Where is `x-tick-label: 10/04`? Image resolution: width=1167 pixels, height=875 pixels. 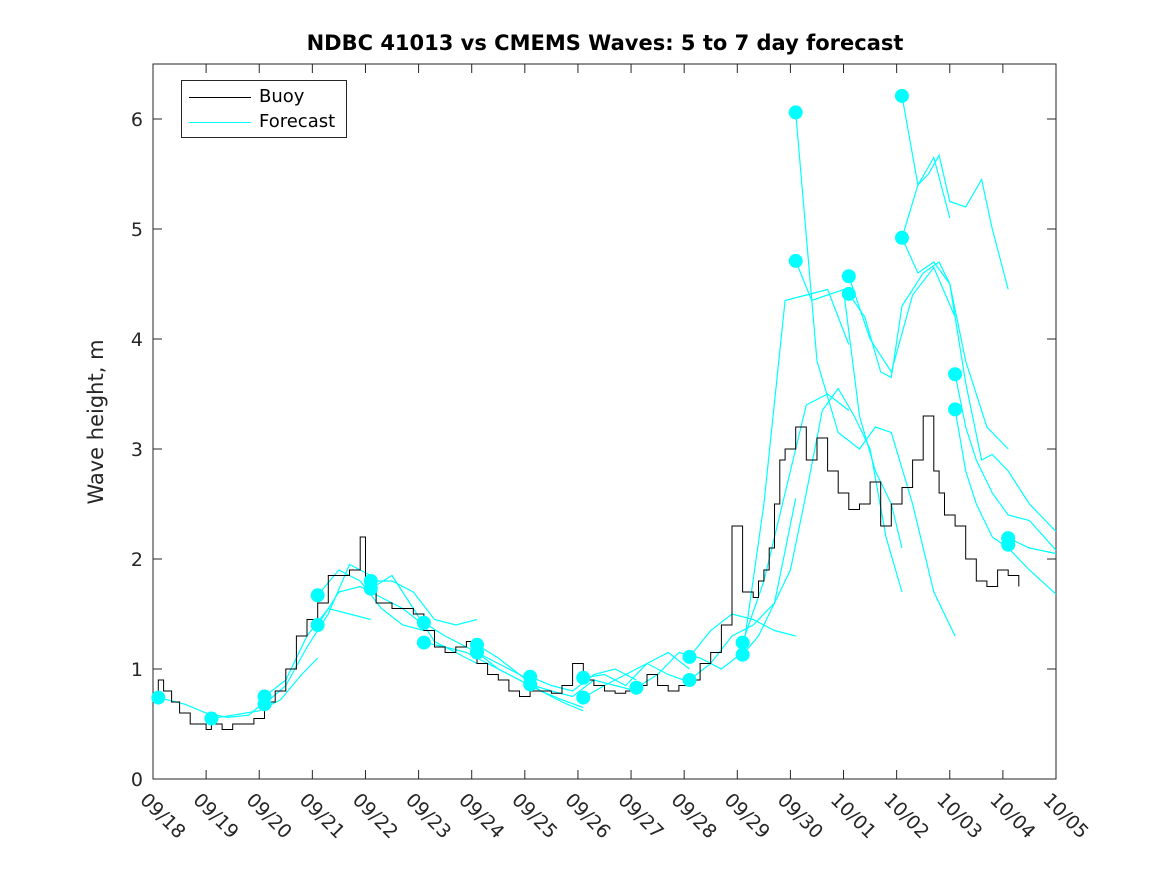
x-tick-label: 10/04 is located at coordinates (1012, 816).